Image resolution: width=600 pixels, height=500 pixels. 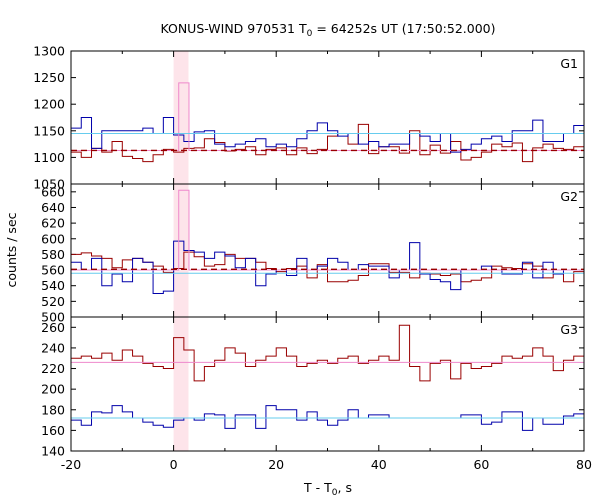 I want to click on series-red-step-g3, so click(x=328, y=353).